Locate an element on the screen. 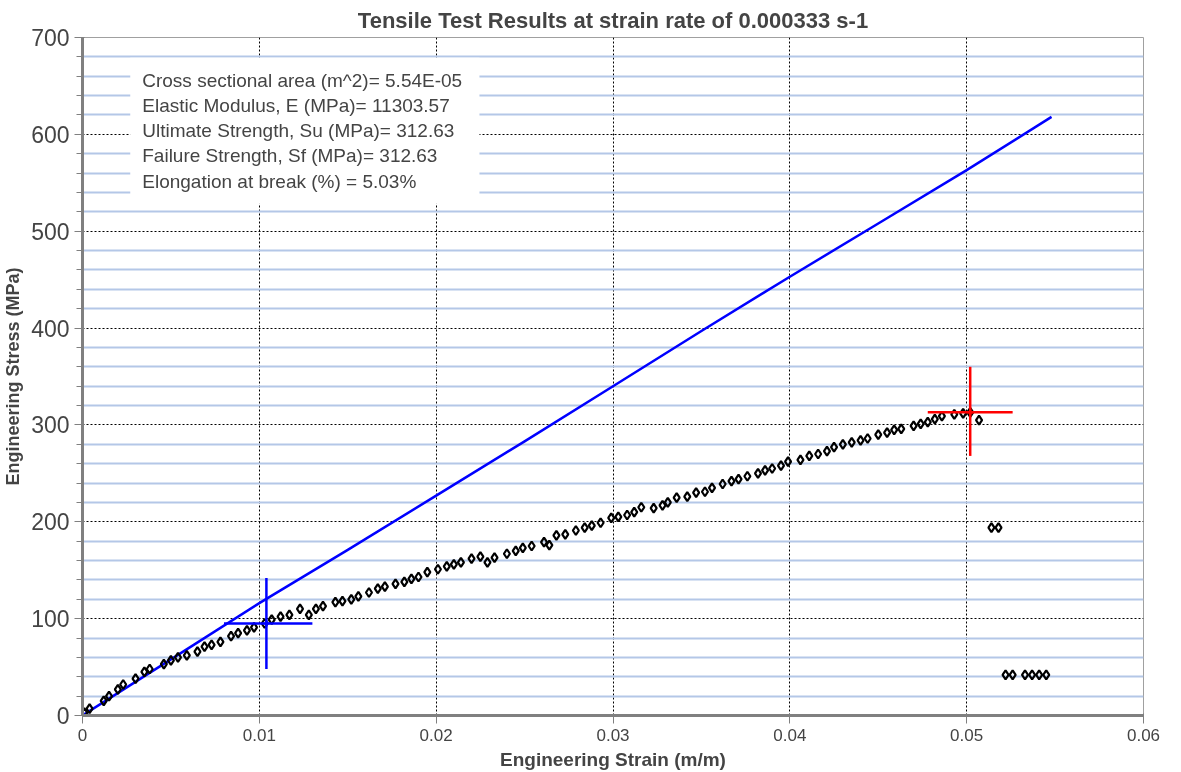 This screenshot has height=772, width=1181. x-axis-title: Engineering Strain (m/m) is located at coordinates (613, 759).